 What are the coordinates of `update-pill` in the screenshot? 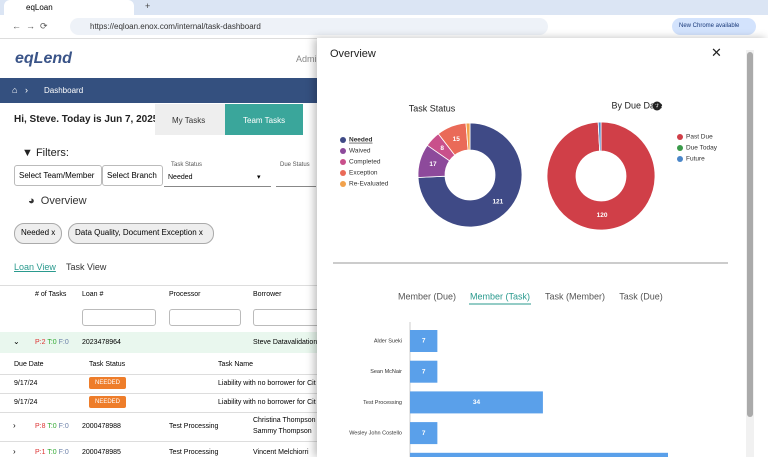 It's located at (714, 26).